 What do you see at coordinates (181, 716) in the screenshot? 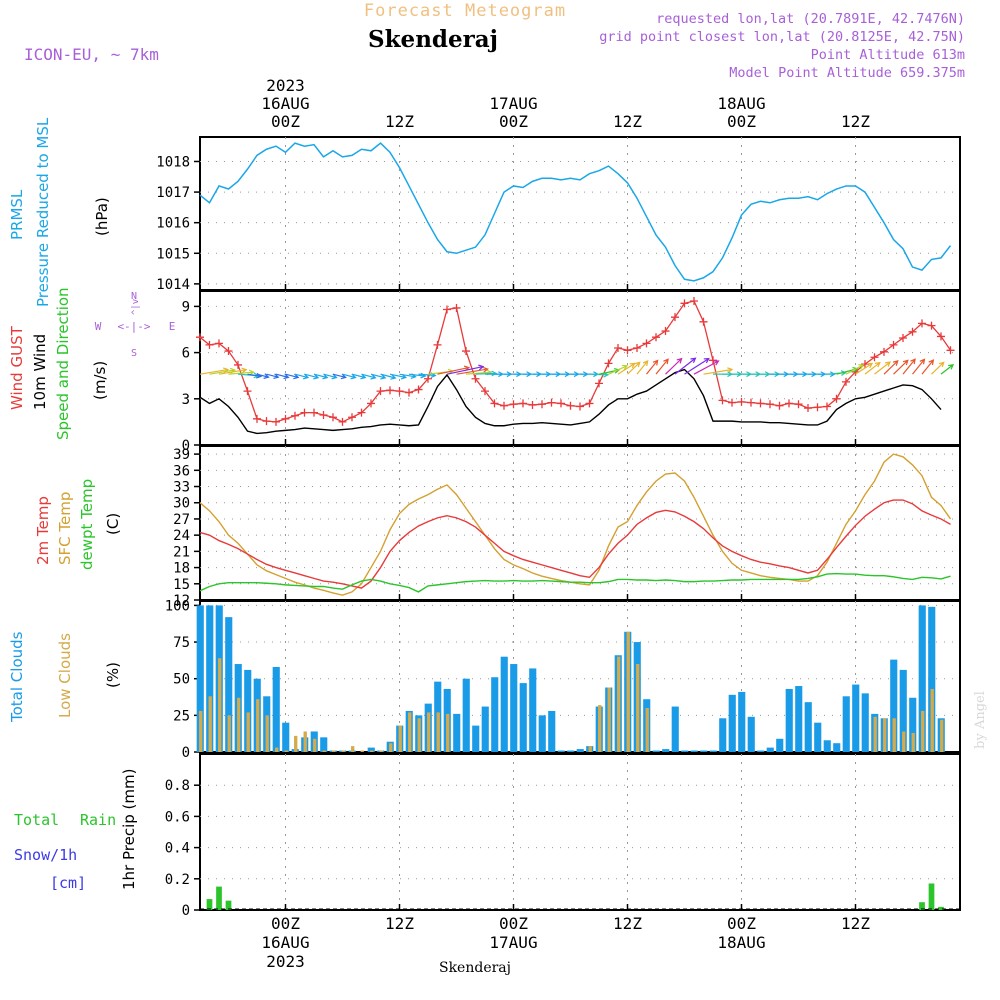
I see `y-tick-label: 25` at bounding box center [181, 716].